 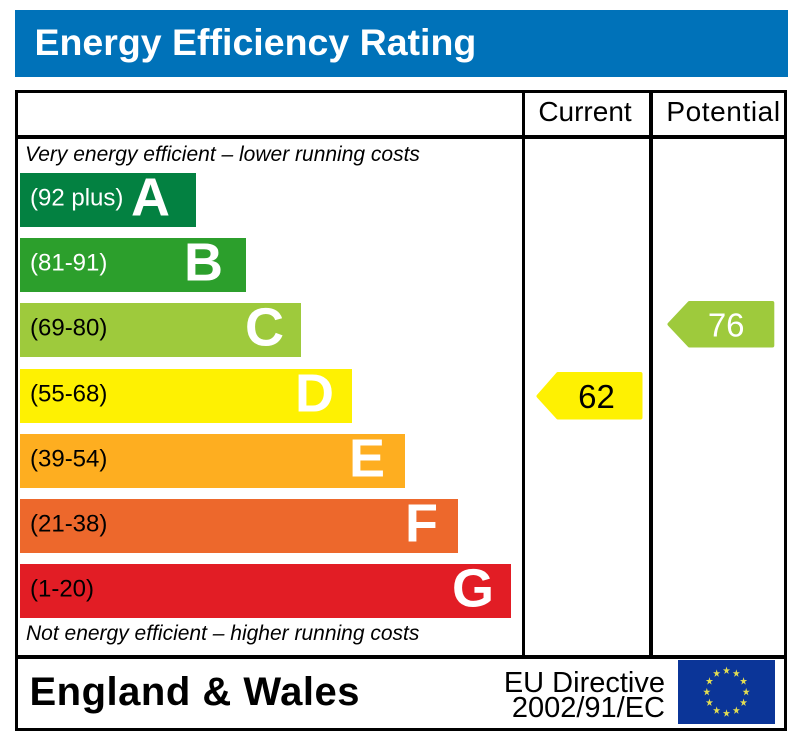 What do you see at coordinates (596, 395) in the screenshot?
I see `svg-text: 62` at bounding box center [596, 395].